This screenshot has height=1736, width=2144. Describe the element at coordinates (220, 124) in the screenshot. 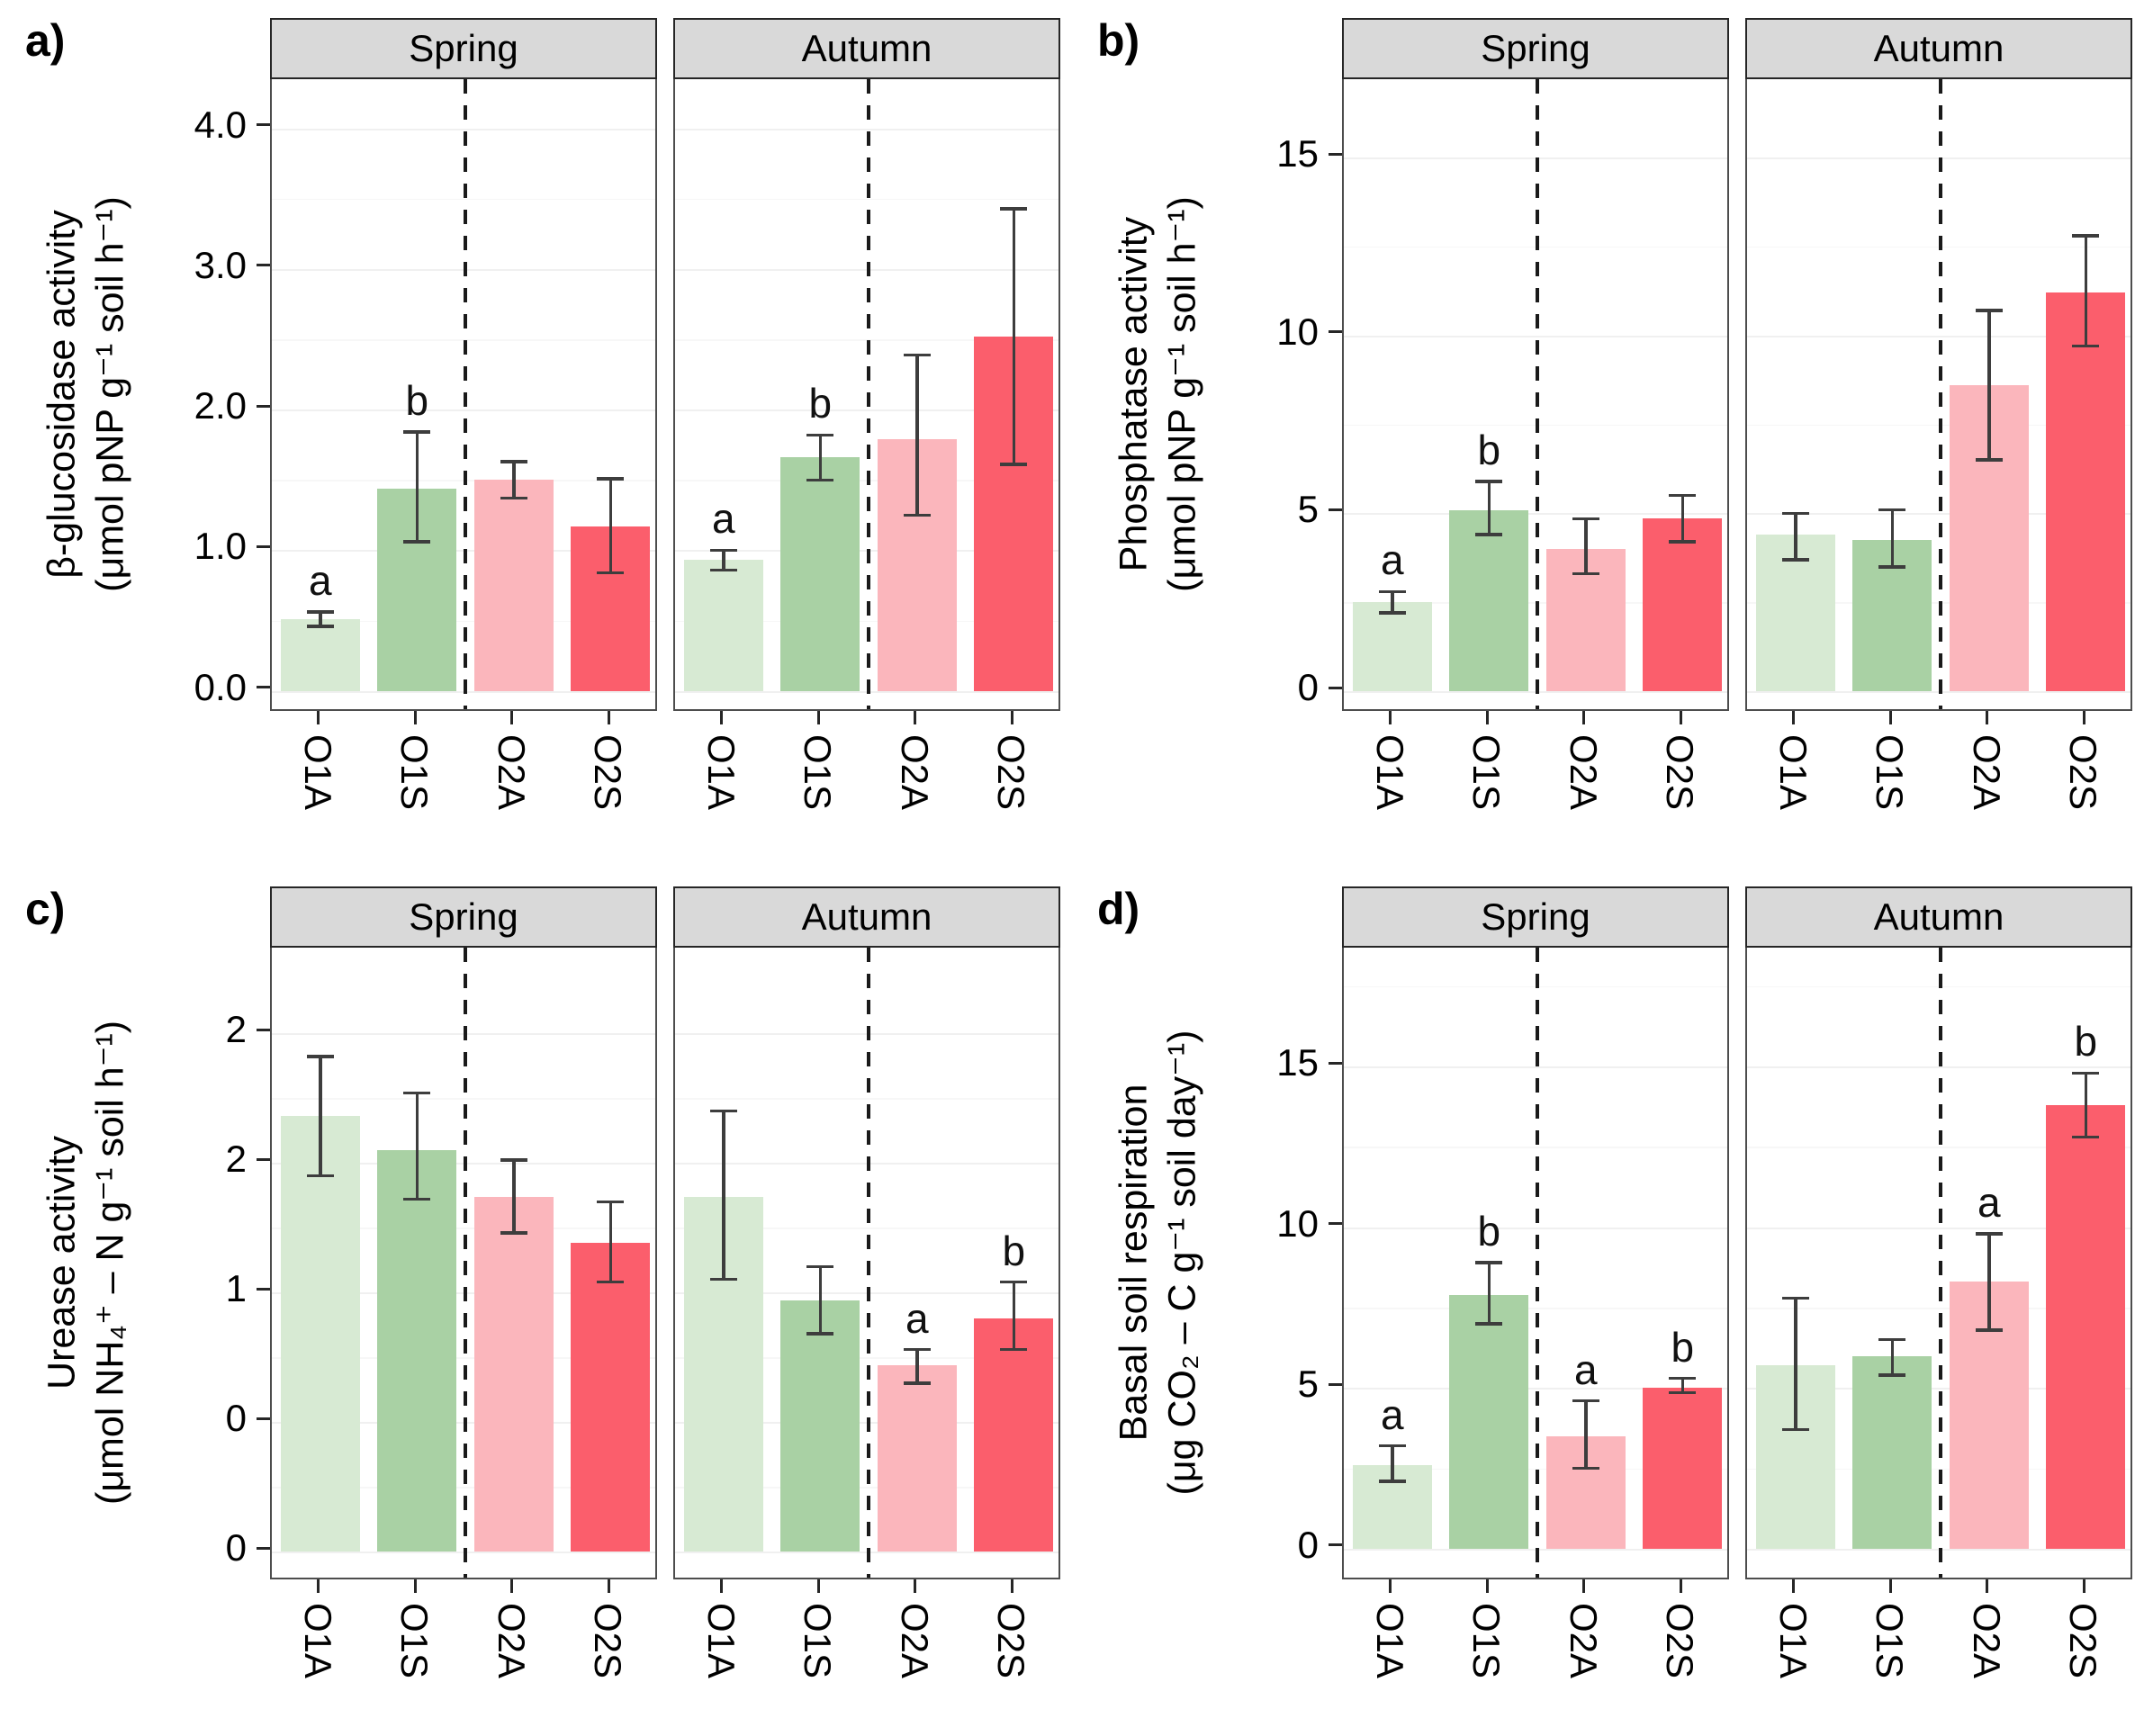

I see `y-tick-label: 4.0` at that location.